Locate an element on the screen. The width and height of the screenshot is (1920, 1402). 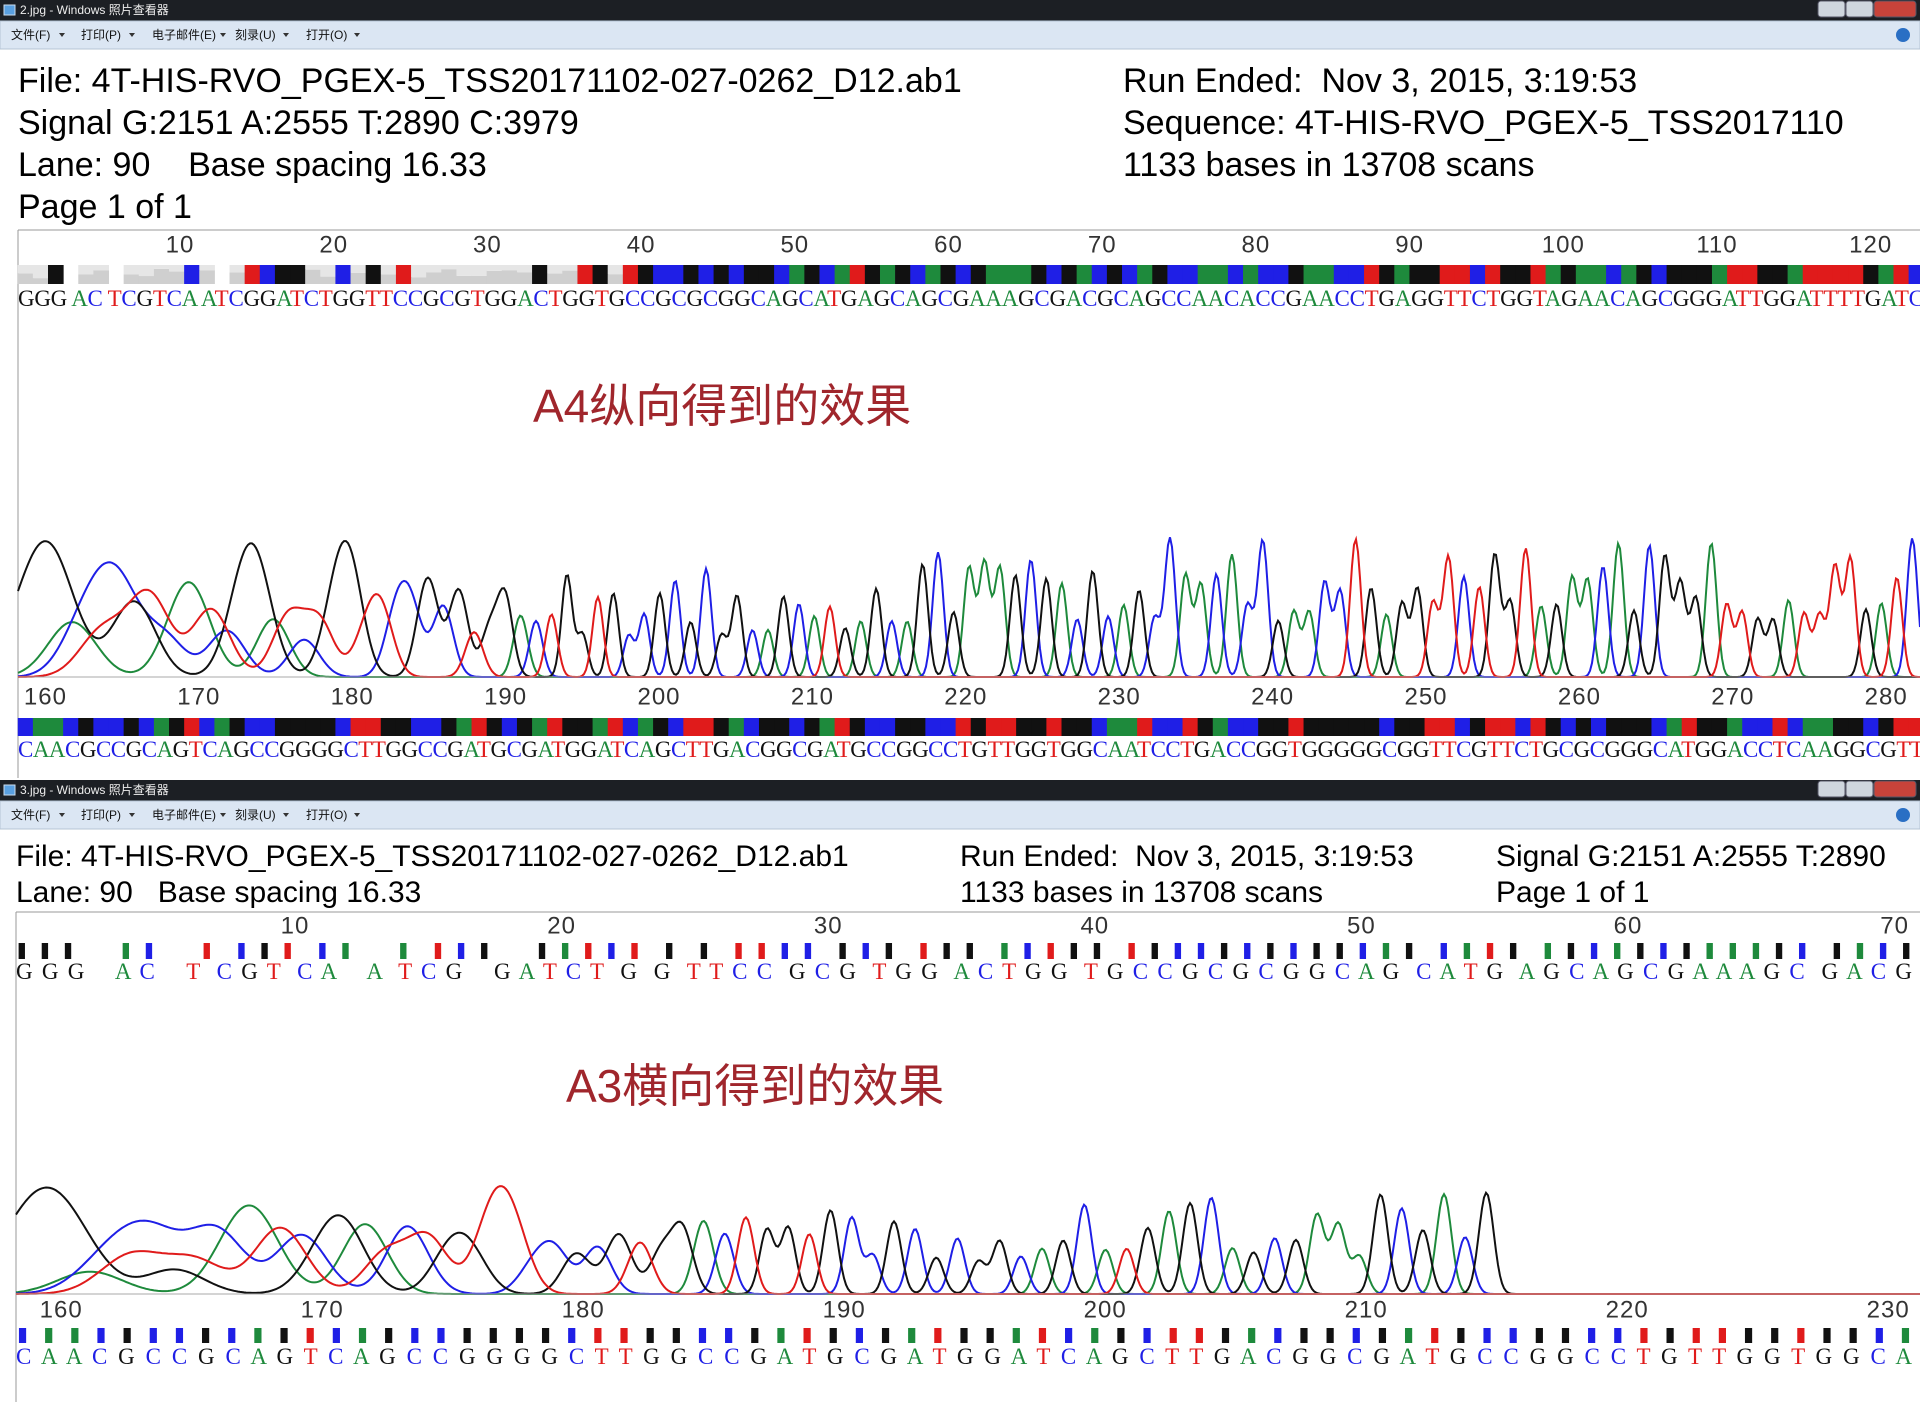
ruler-number: 50 is located at coordinates (1361, 925).